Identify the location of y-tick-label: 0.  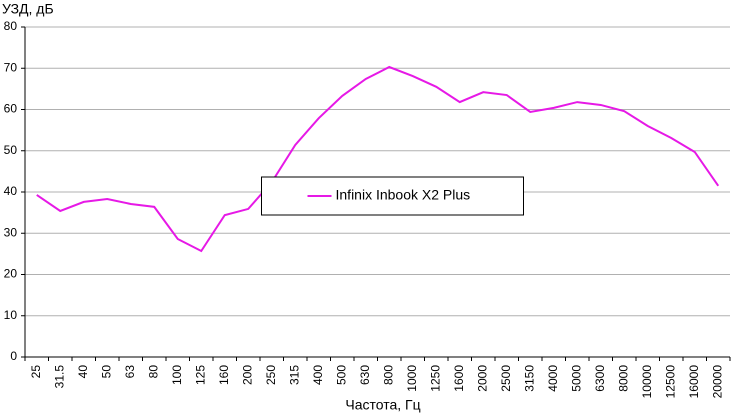
(13, 356).